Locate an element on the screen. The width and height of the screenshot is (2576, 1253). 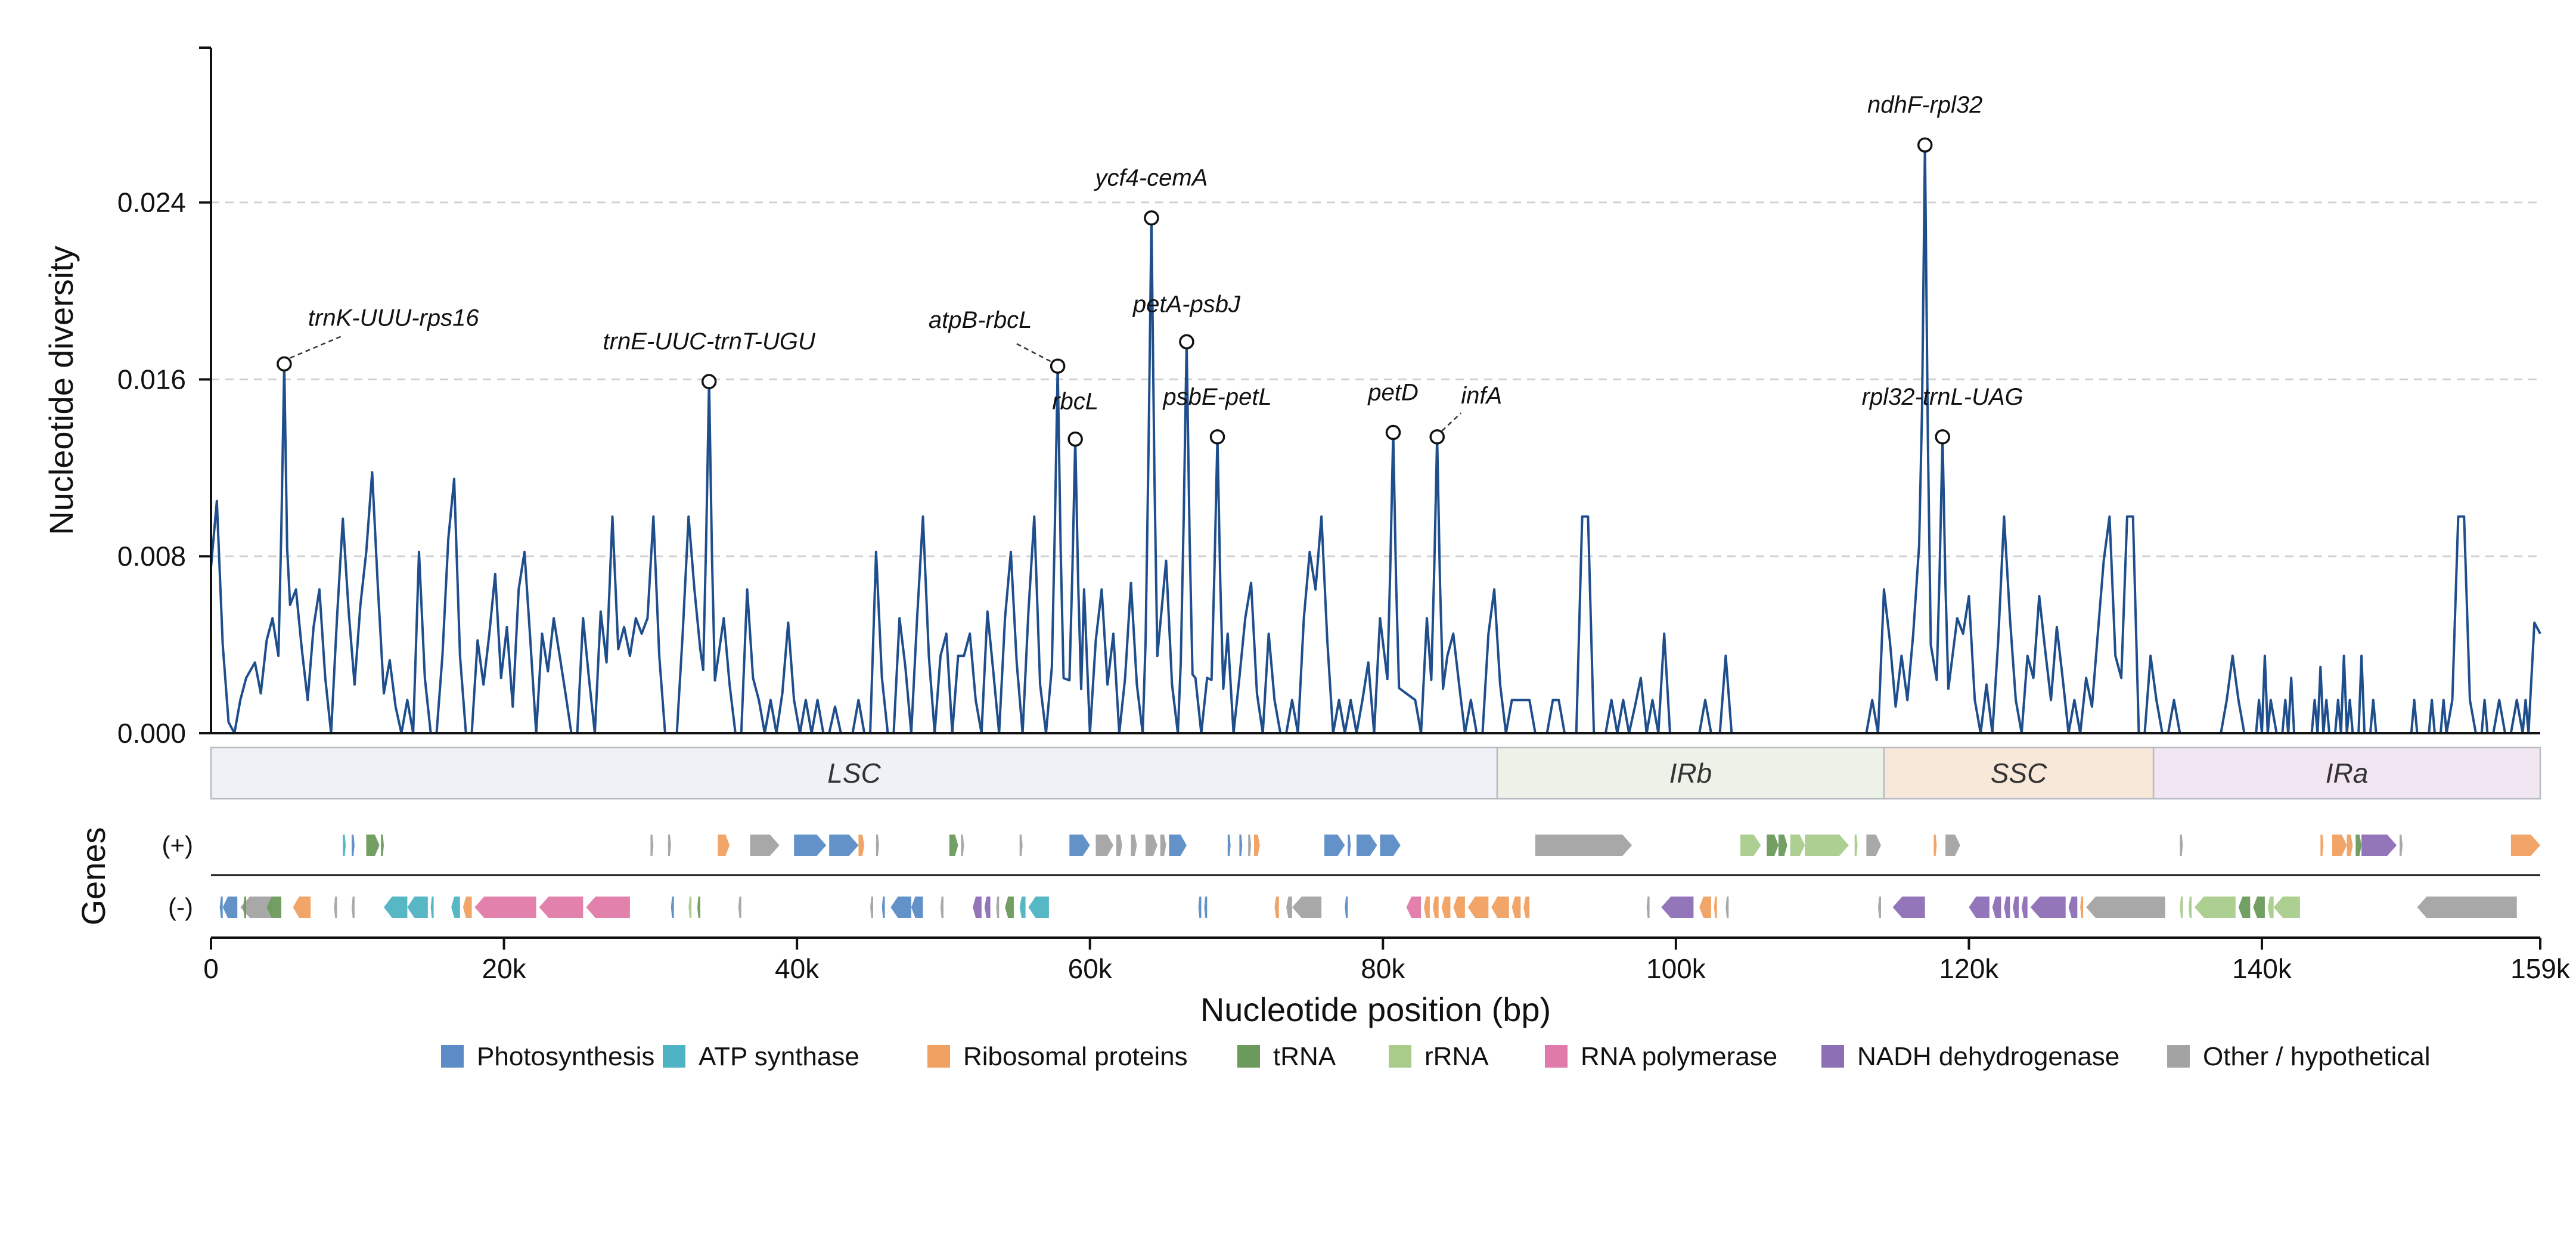
region-ira is located at coordinates (2346, 773).